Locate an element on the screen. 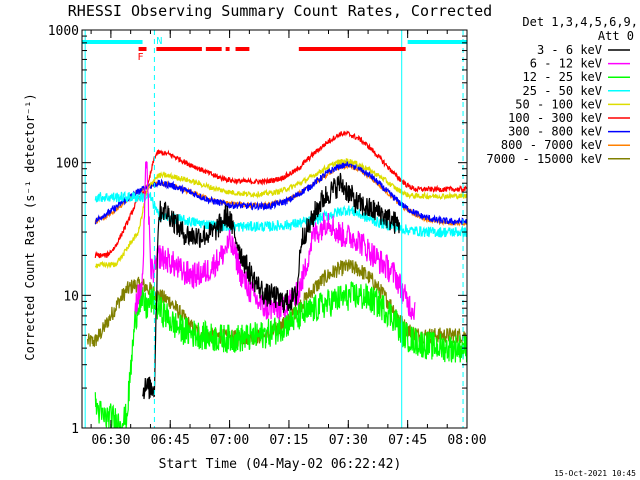  x-tick-label-3: 07:15 is located at coordinates (288, 440).